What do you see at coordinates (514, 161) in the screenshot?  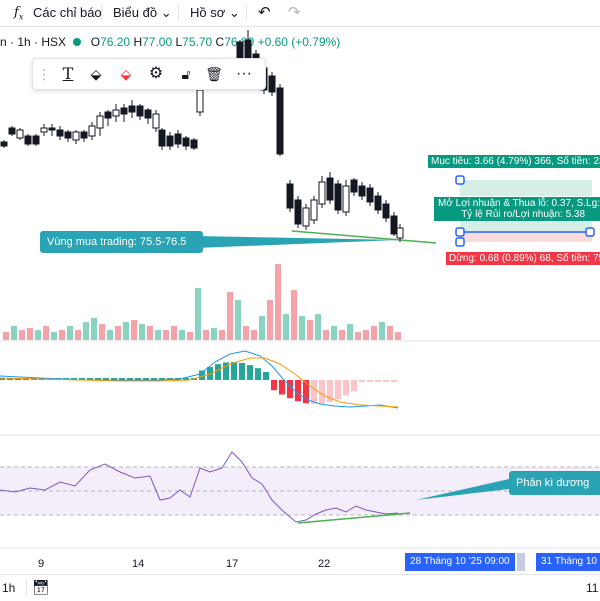 I see `target-label: Mục tiêu: 3.66 (4.79%) 366, Số tiền: 234` at bounding box center [514, 161].